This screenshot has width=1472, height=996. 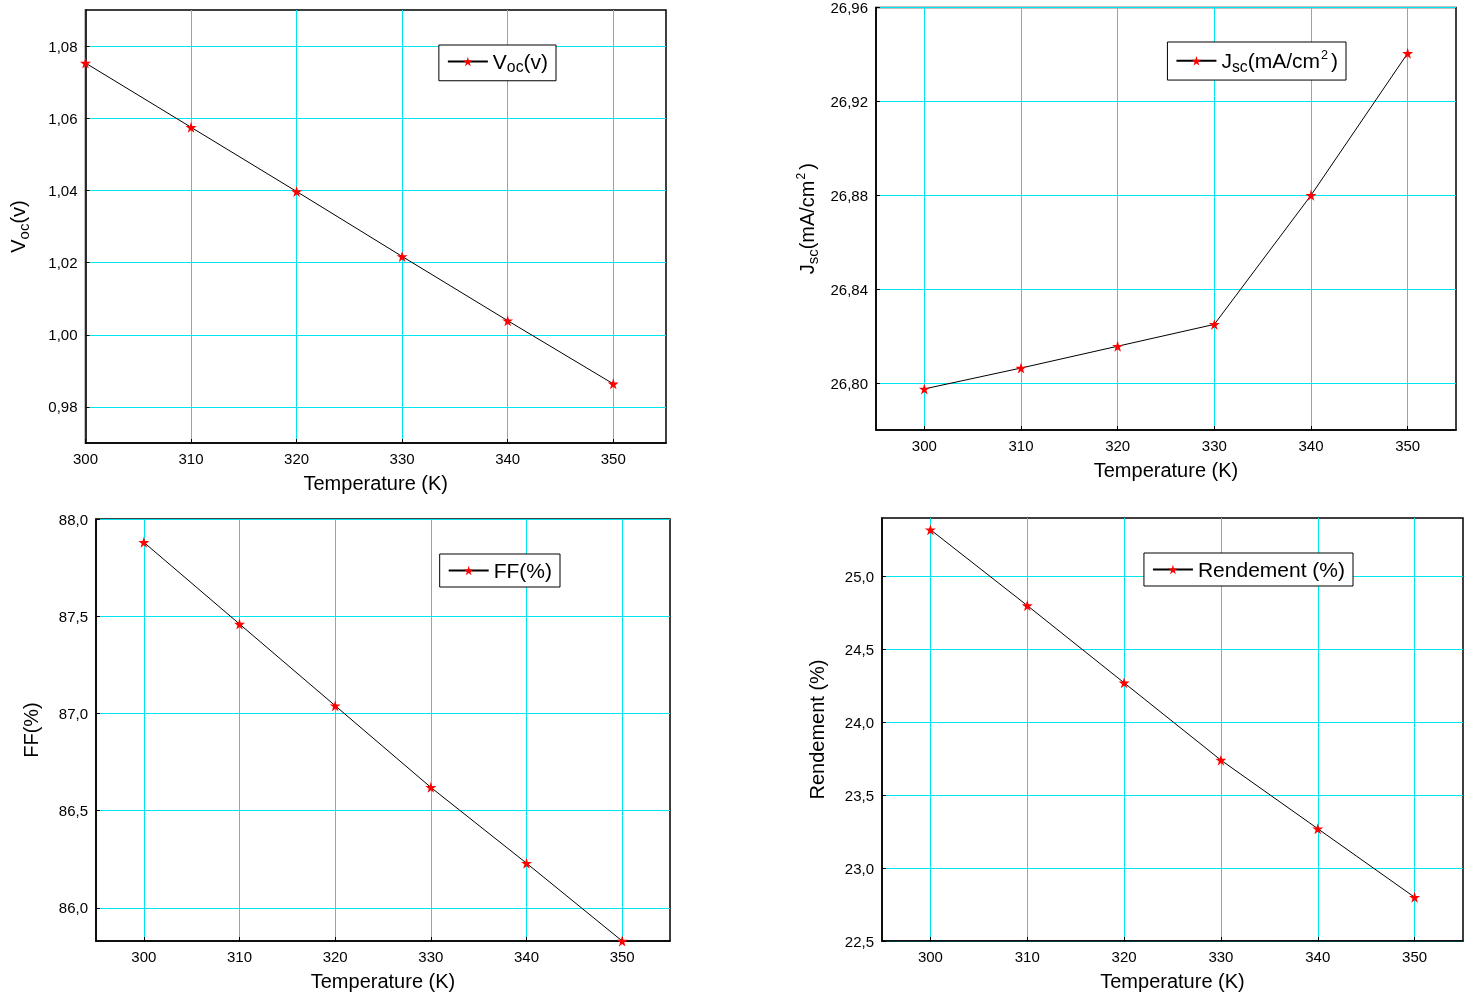 I want to click on y-tick-label: 0,98, so click(x=63, y=407).